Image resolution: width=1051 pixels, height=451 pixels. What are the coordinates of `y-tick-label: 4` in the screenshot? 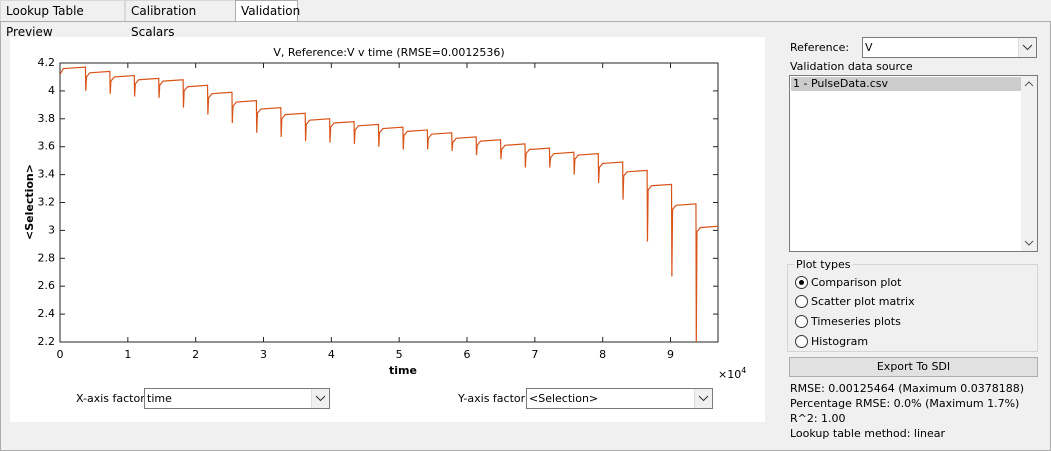 It's located at (51, 90).